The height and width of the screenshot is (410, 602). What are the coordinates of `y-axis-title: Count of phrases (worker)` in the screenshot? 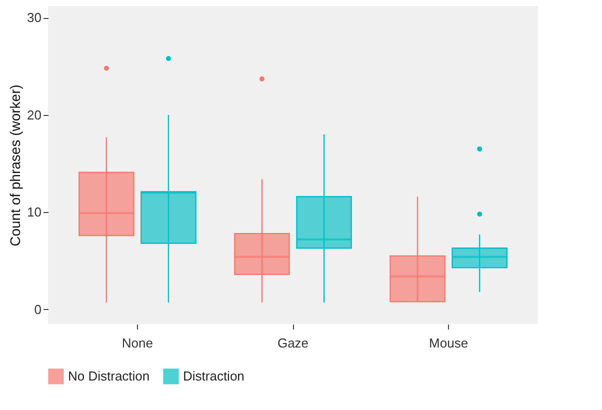 It's located at (15, 165).